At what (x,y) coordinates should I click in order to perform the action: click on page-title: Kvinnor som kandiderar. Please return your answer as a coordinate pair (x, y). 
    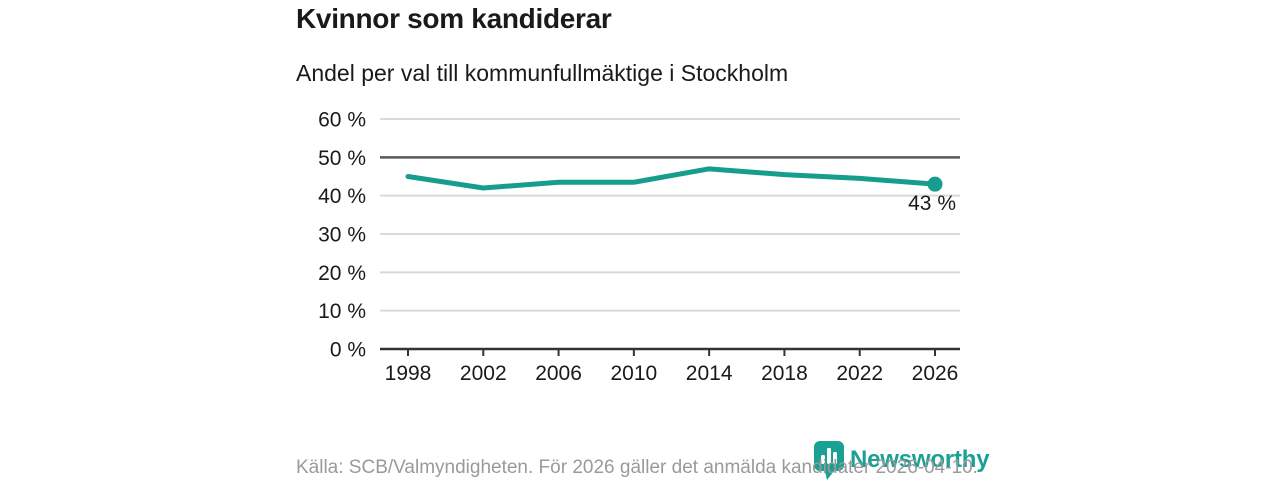
    Looking at the image, I should click on (454, 18).